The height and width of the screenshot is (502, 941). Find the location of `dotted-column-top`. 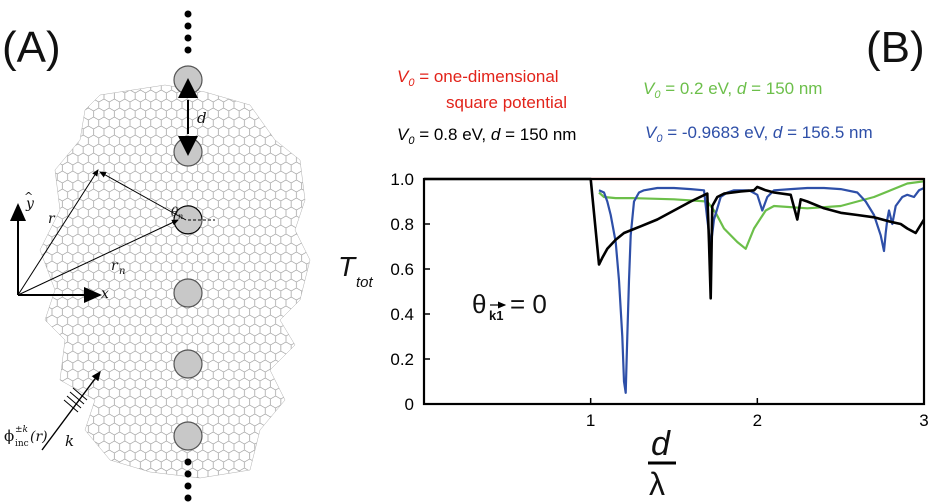

dotted-column-top is located at coordinates (188, 32).